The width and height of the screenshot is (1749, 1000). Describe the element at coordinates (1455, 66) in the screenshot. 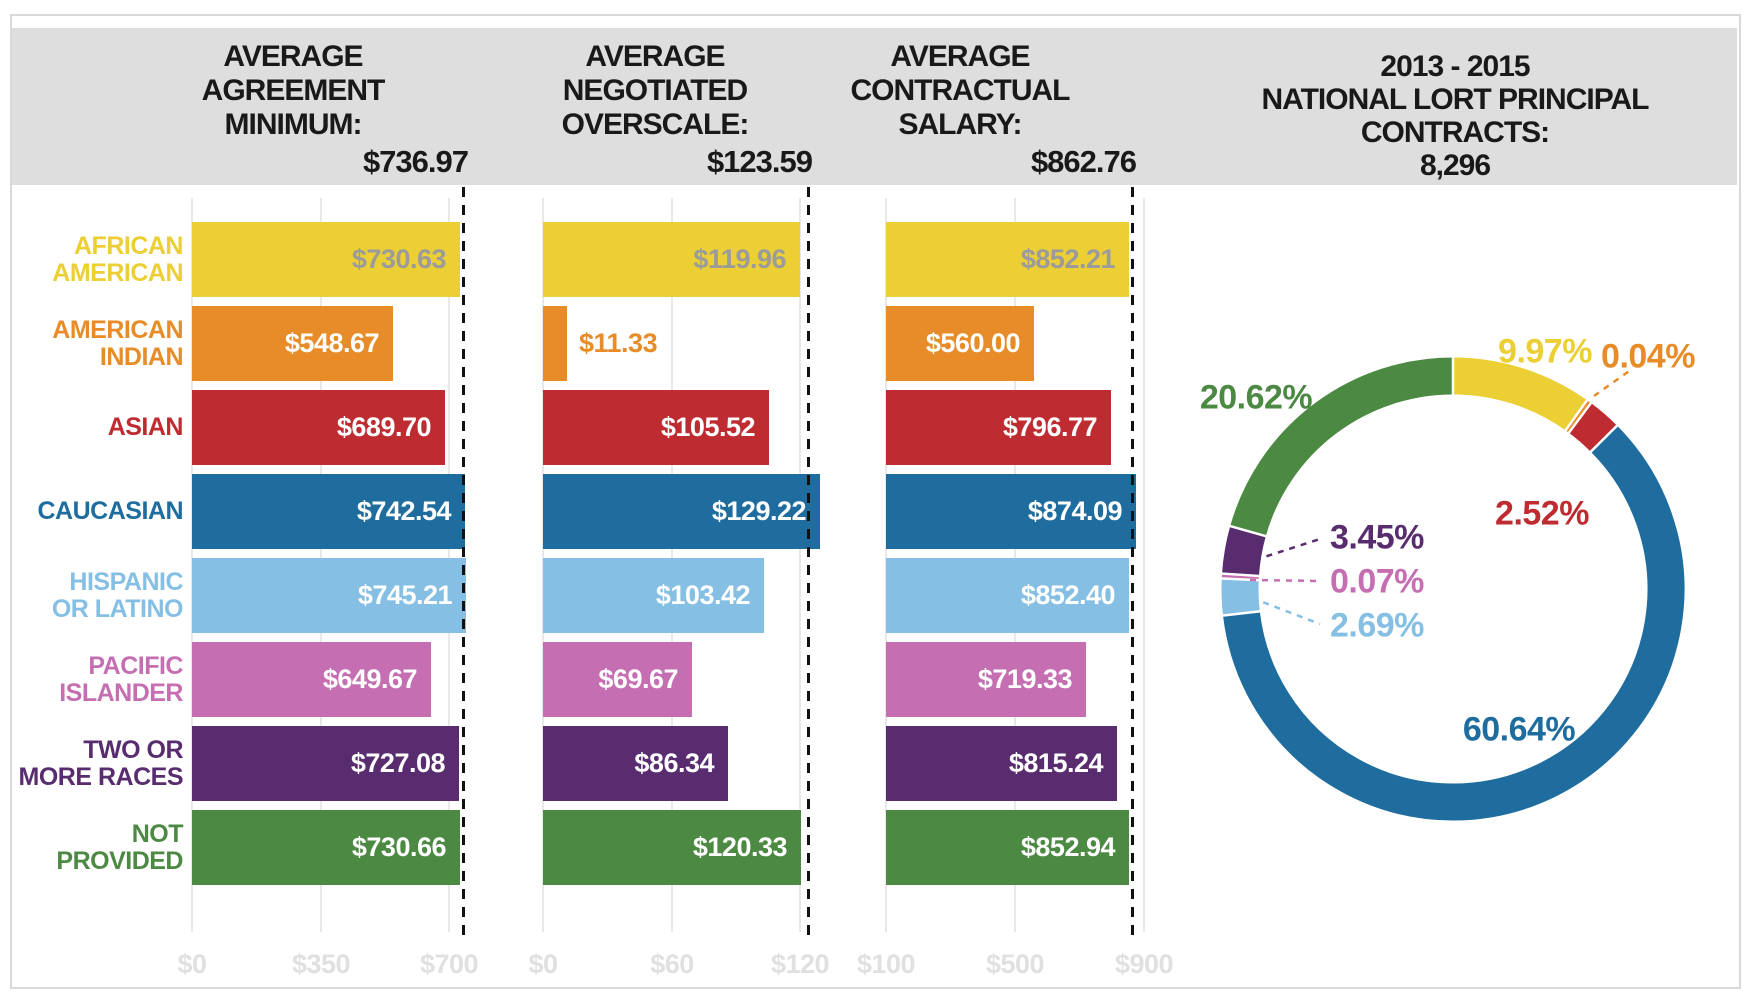

I see `header-title-line-contracts-total: 2013 - 2015` at that location.